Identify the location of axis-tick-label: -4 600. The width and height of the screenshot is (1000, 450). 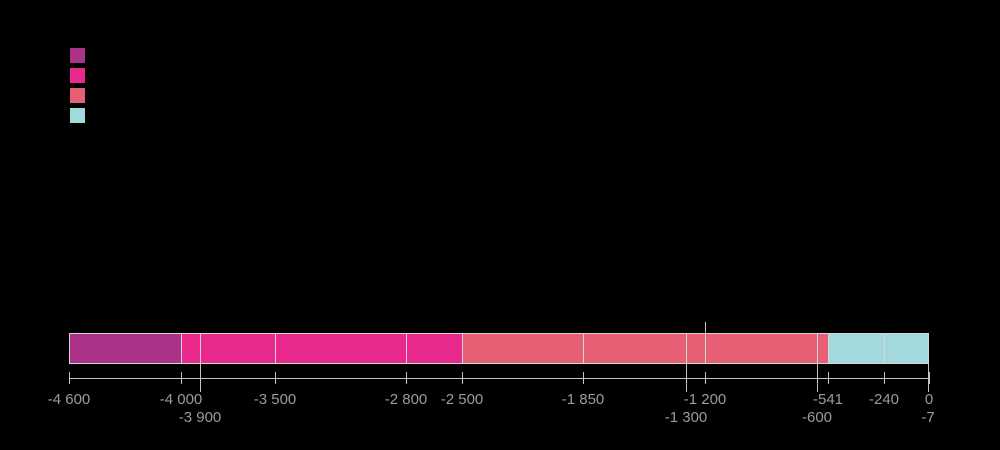
(69, 399).